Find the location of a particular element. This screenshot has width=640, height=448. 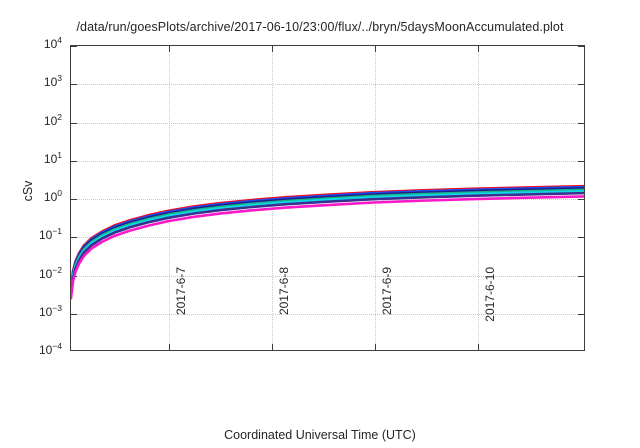

y-tick-label: 10⁻³ is located at coordinates (50, 310).